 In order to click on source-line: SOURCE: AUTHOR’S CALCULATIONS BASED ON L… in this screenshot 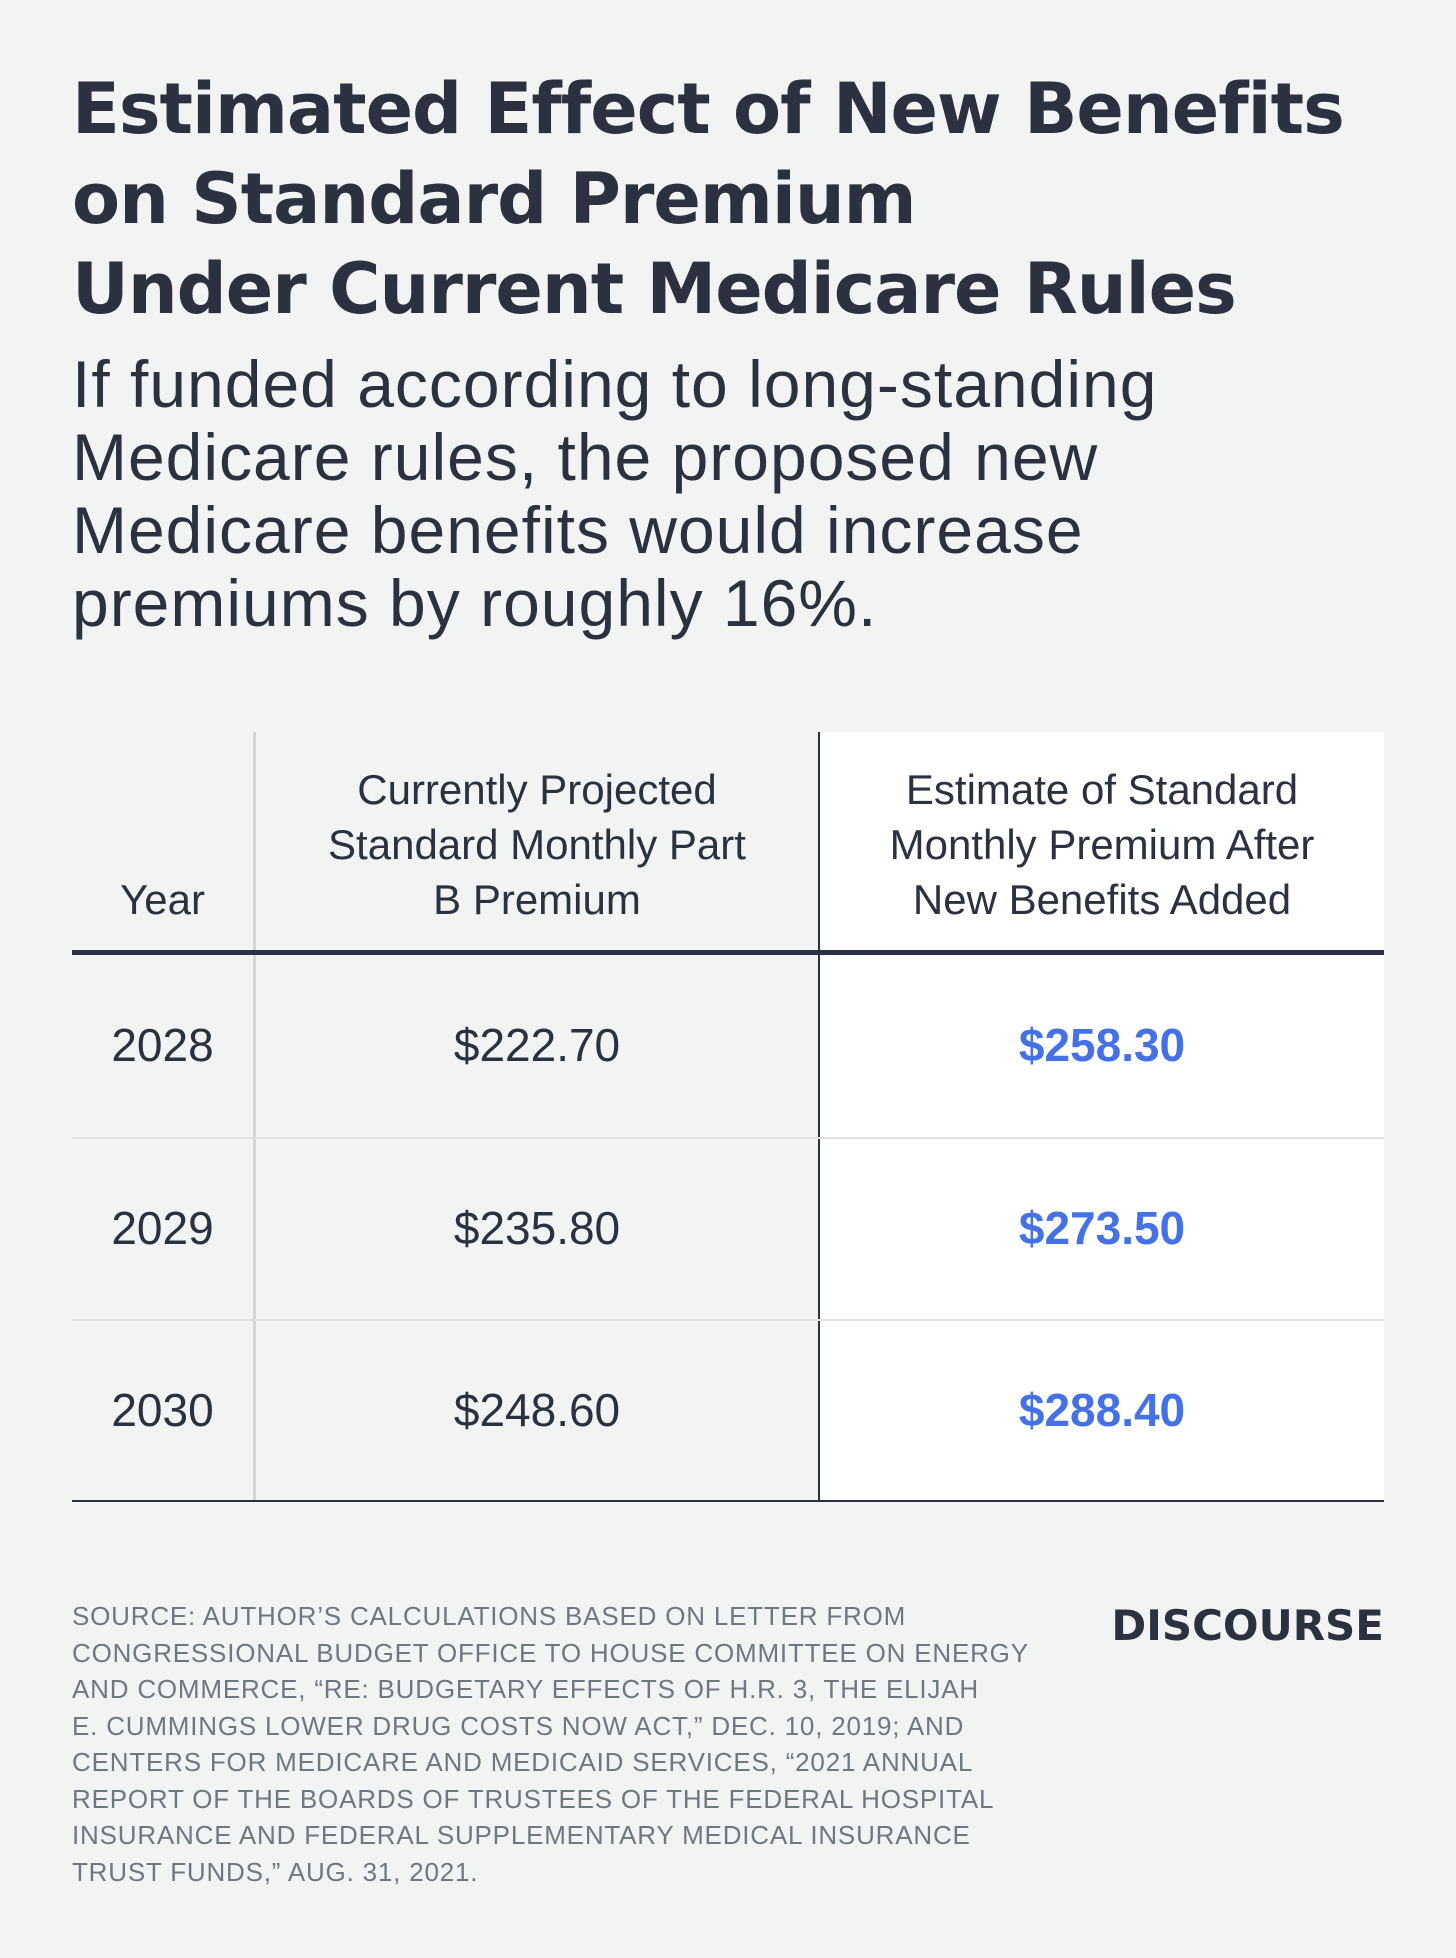, I will do `click(489, 1616)`.